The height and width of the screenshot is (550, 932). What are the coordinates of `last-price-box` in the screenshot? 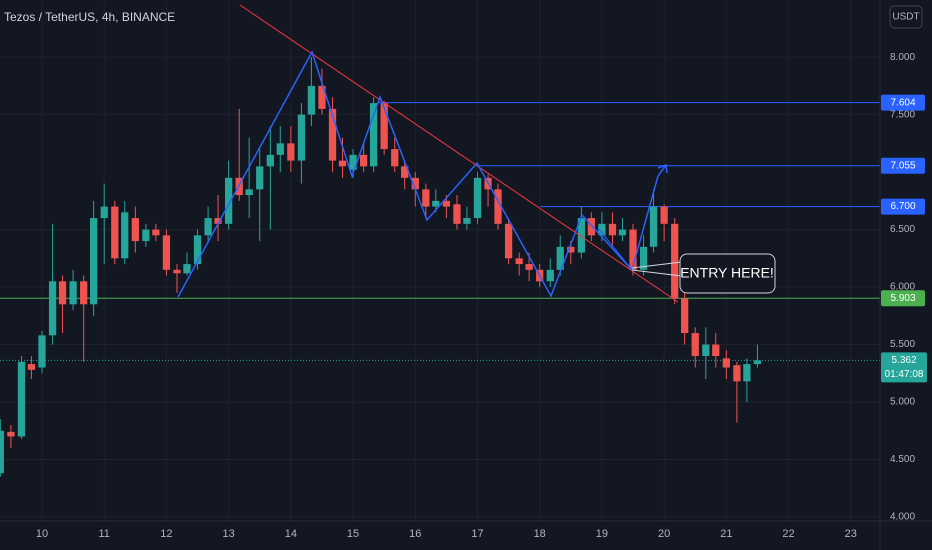 It's located at (904, 367).